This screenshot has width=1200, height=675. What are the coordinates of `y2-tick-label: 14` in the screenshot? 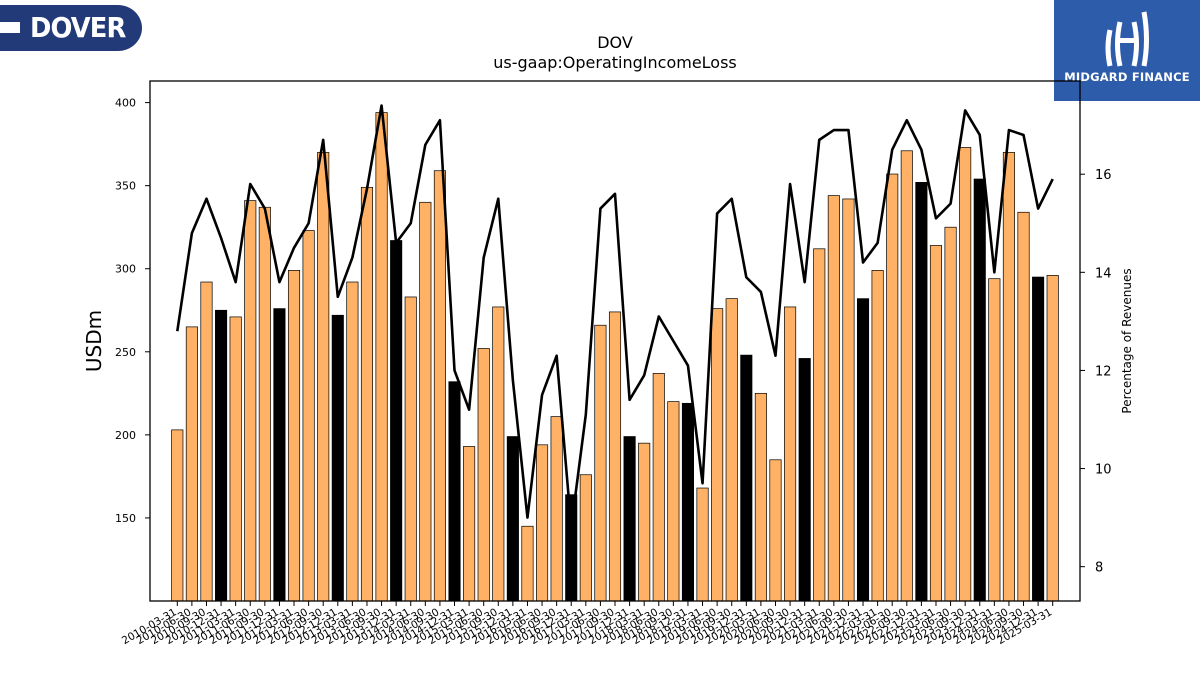 It's located at (1103, 273).